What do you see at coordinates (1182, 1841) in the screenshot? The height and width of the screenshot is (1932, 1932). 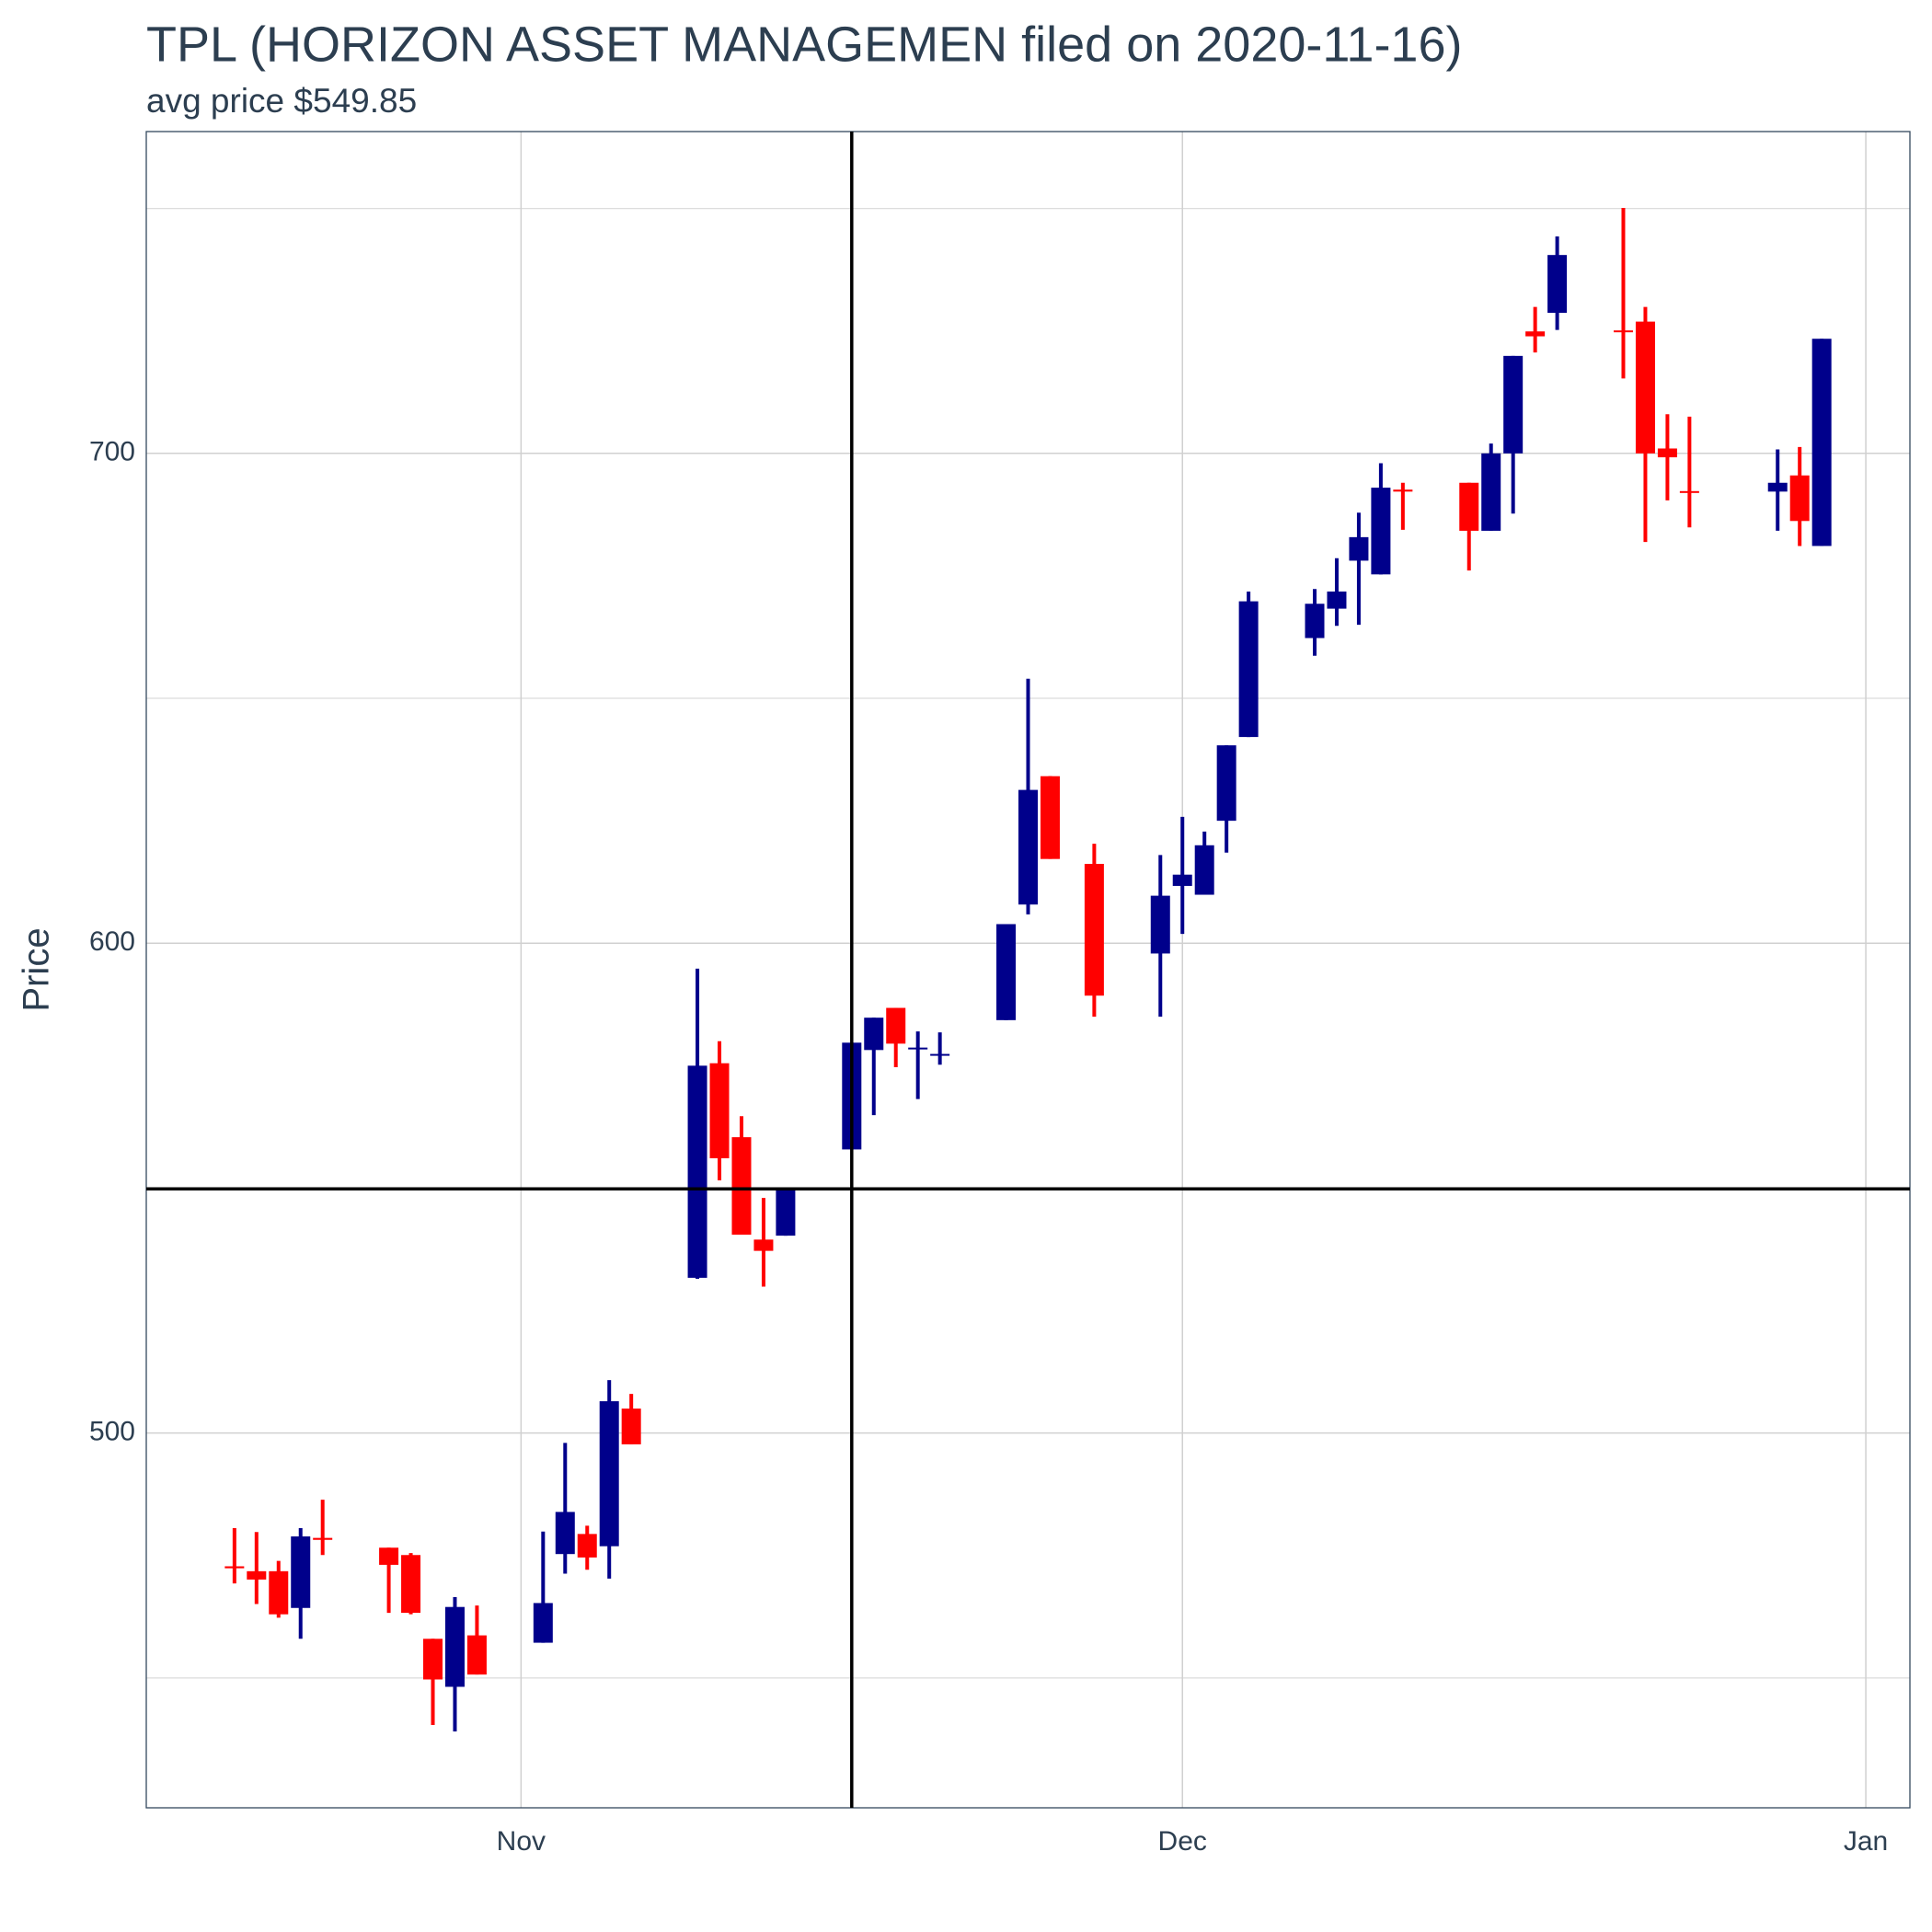 I see `x-tick-label: Dec` at bounding box center [1182, 1841].